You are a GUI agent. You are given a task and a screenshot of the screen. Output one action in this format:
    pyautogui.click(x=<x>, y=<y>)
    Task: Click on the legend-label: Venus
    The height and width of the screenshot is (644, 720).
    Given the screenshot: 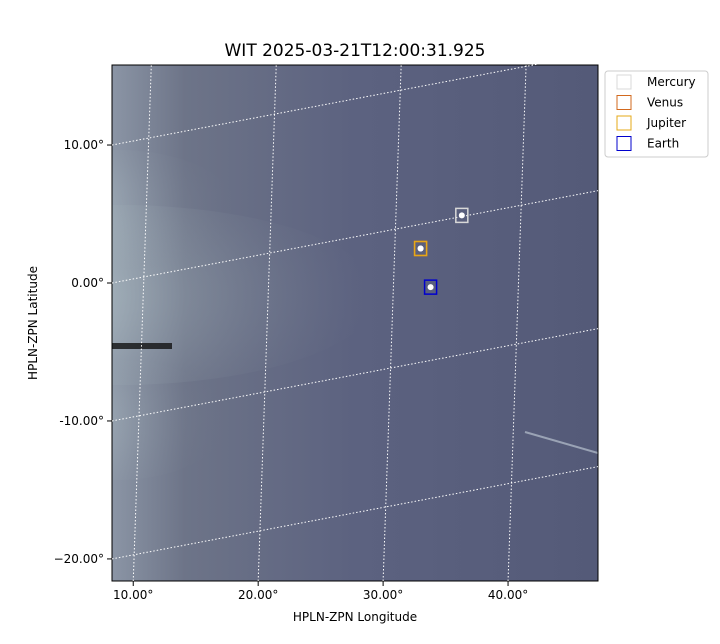 What is the action you would take?
    pyautogui.click(x=665, y=103)
    